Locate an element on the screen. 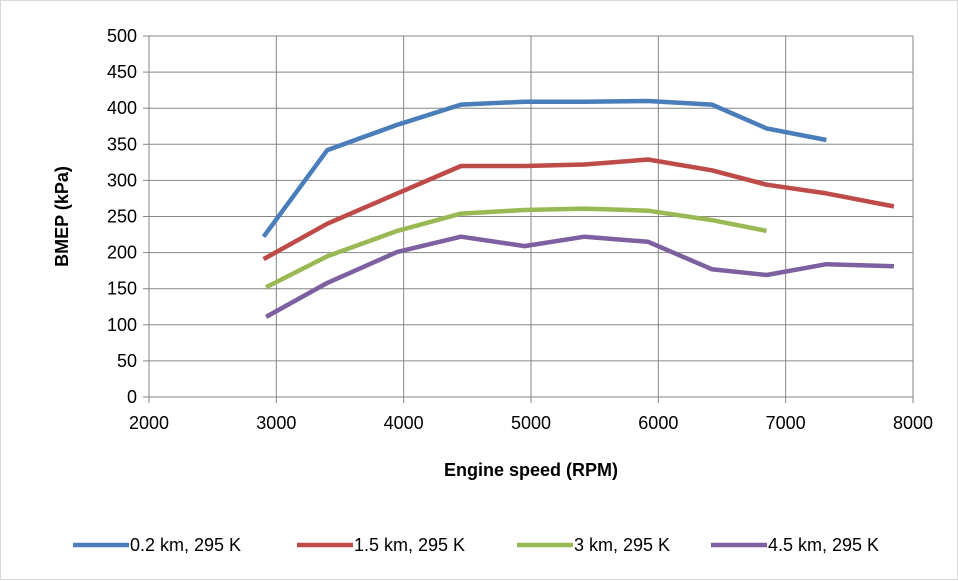 Image resolution: width=958 pixels, height=581 pixels. x-axis-title: Engine speed (RPM) is located at coordinates (531, 470).